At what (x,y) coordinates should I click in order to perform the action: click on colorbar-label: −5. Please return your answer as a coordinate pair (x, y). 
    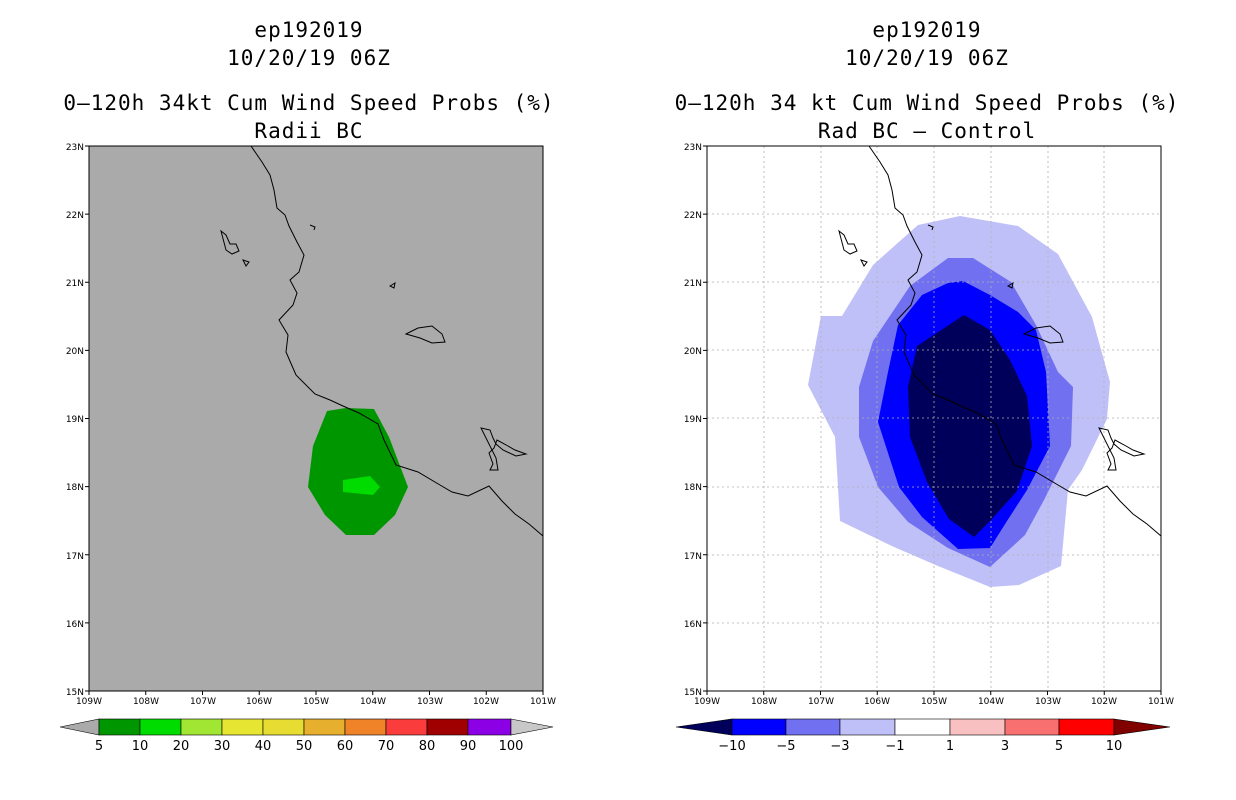
    Looking at the image, I should click on (785, 746).